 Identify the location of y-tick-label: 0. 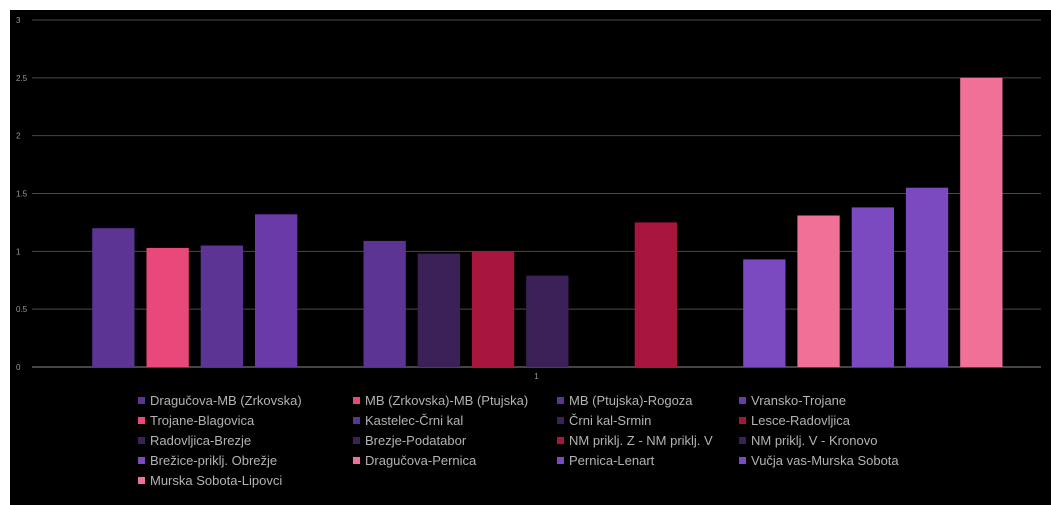
(18, 367).